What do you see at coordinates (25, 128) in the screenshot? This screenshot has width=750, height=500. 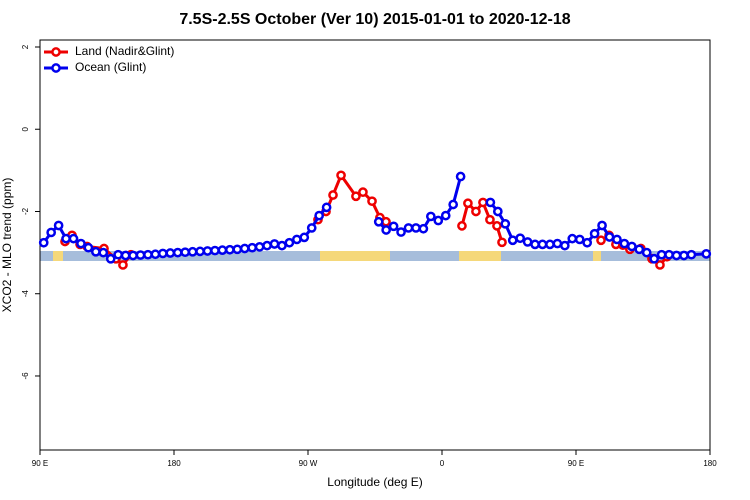 I see `y-tick-label: 0` at bounding box center [25, 128].